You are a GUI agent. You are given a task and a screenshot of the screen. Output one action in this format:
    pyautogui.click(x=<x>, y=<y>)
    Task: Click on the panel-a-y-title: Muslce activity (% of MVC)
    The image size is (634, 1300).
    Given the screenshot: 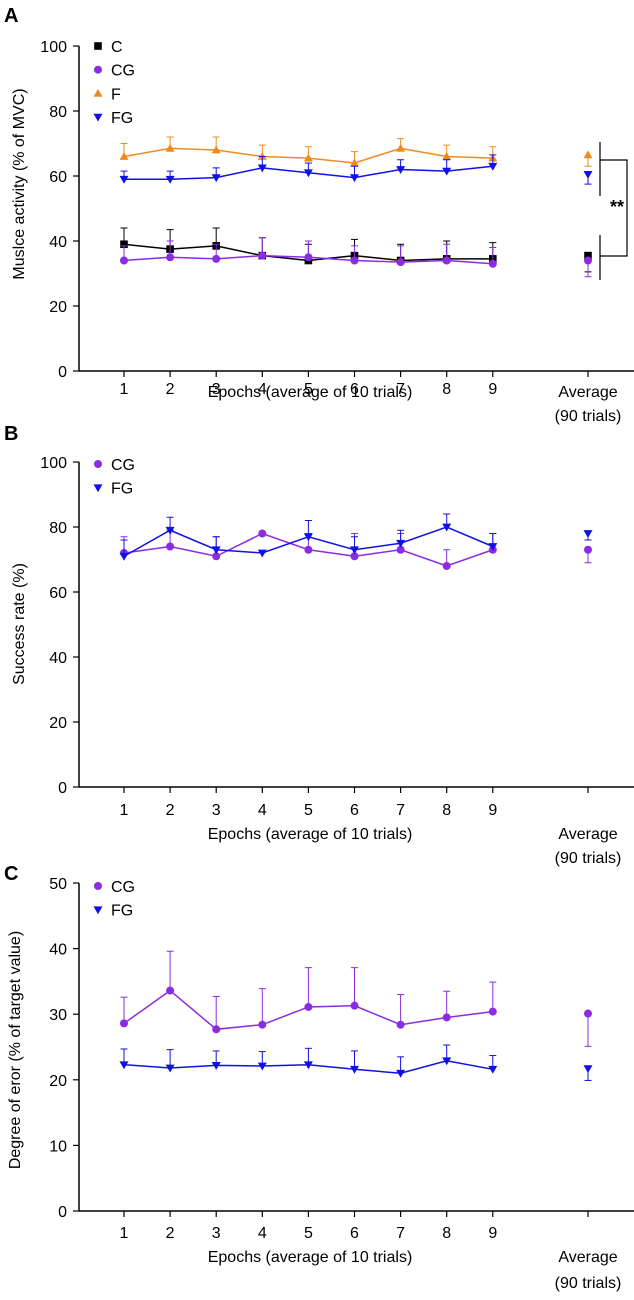 What is the action you would take?
    pyautogui.click(x=19, y=183)
    